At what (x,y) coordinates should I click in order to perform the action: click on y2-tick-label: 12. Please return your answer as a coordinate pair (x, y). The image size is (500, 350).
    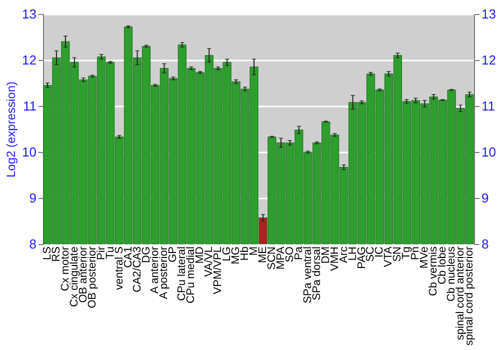
    Looking at the image, I should click on (489, 60).